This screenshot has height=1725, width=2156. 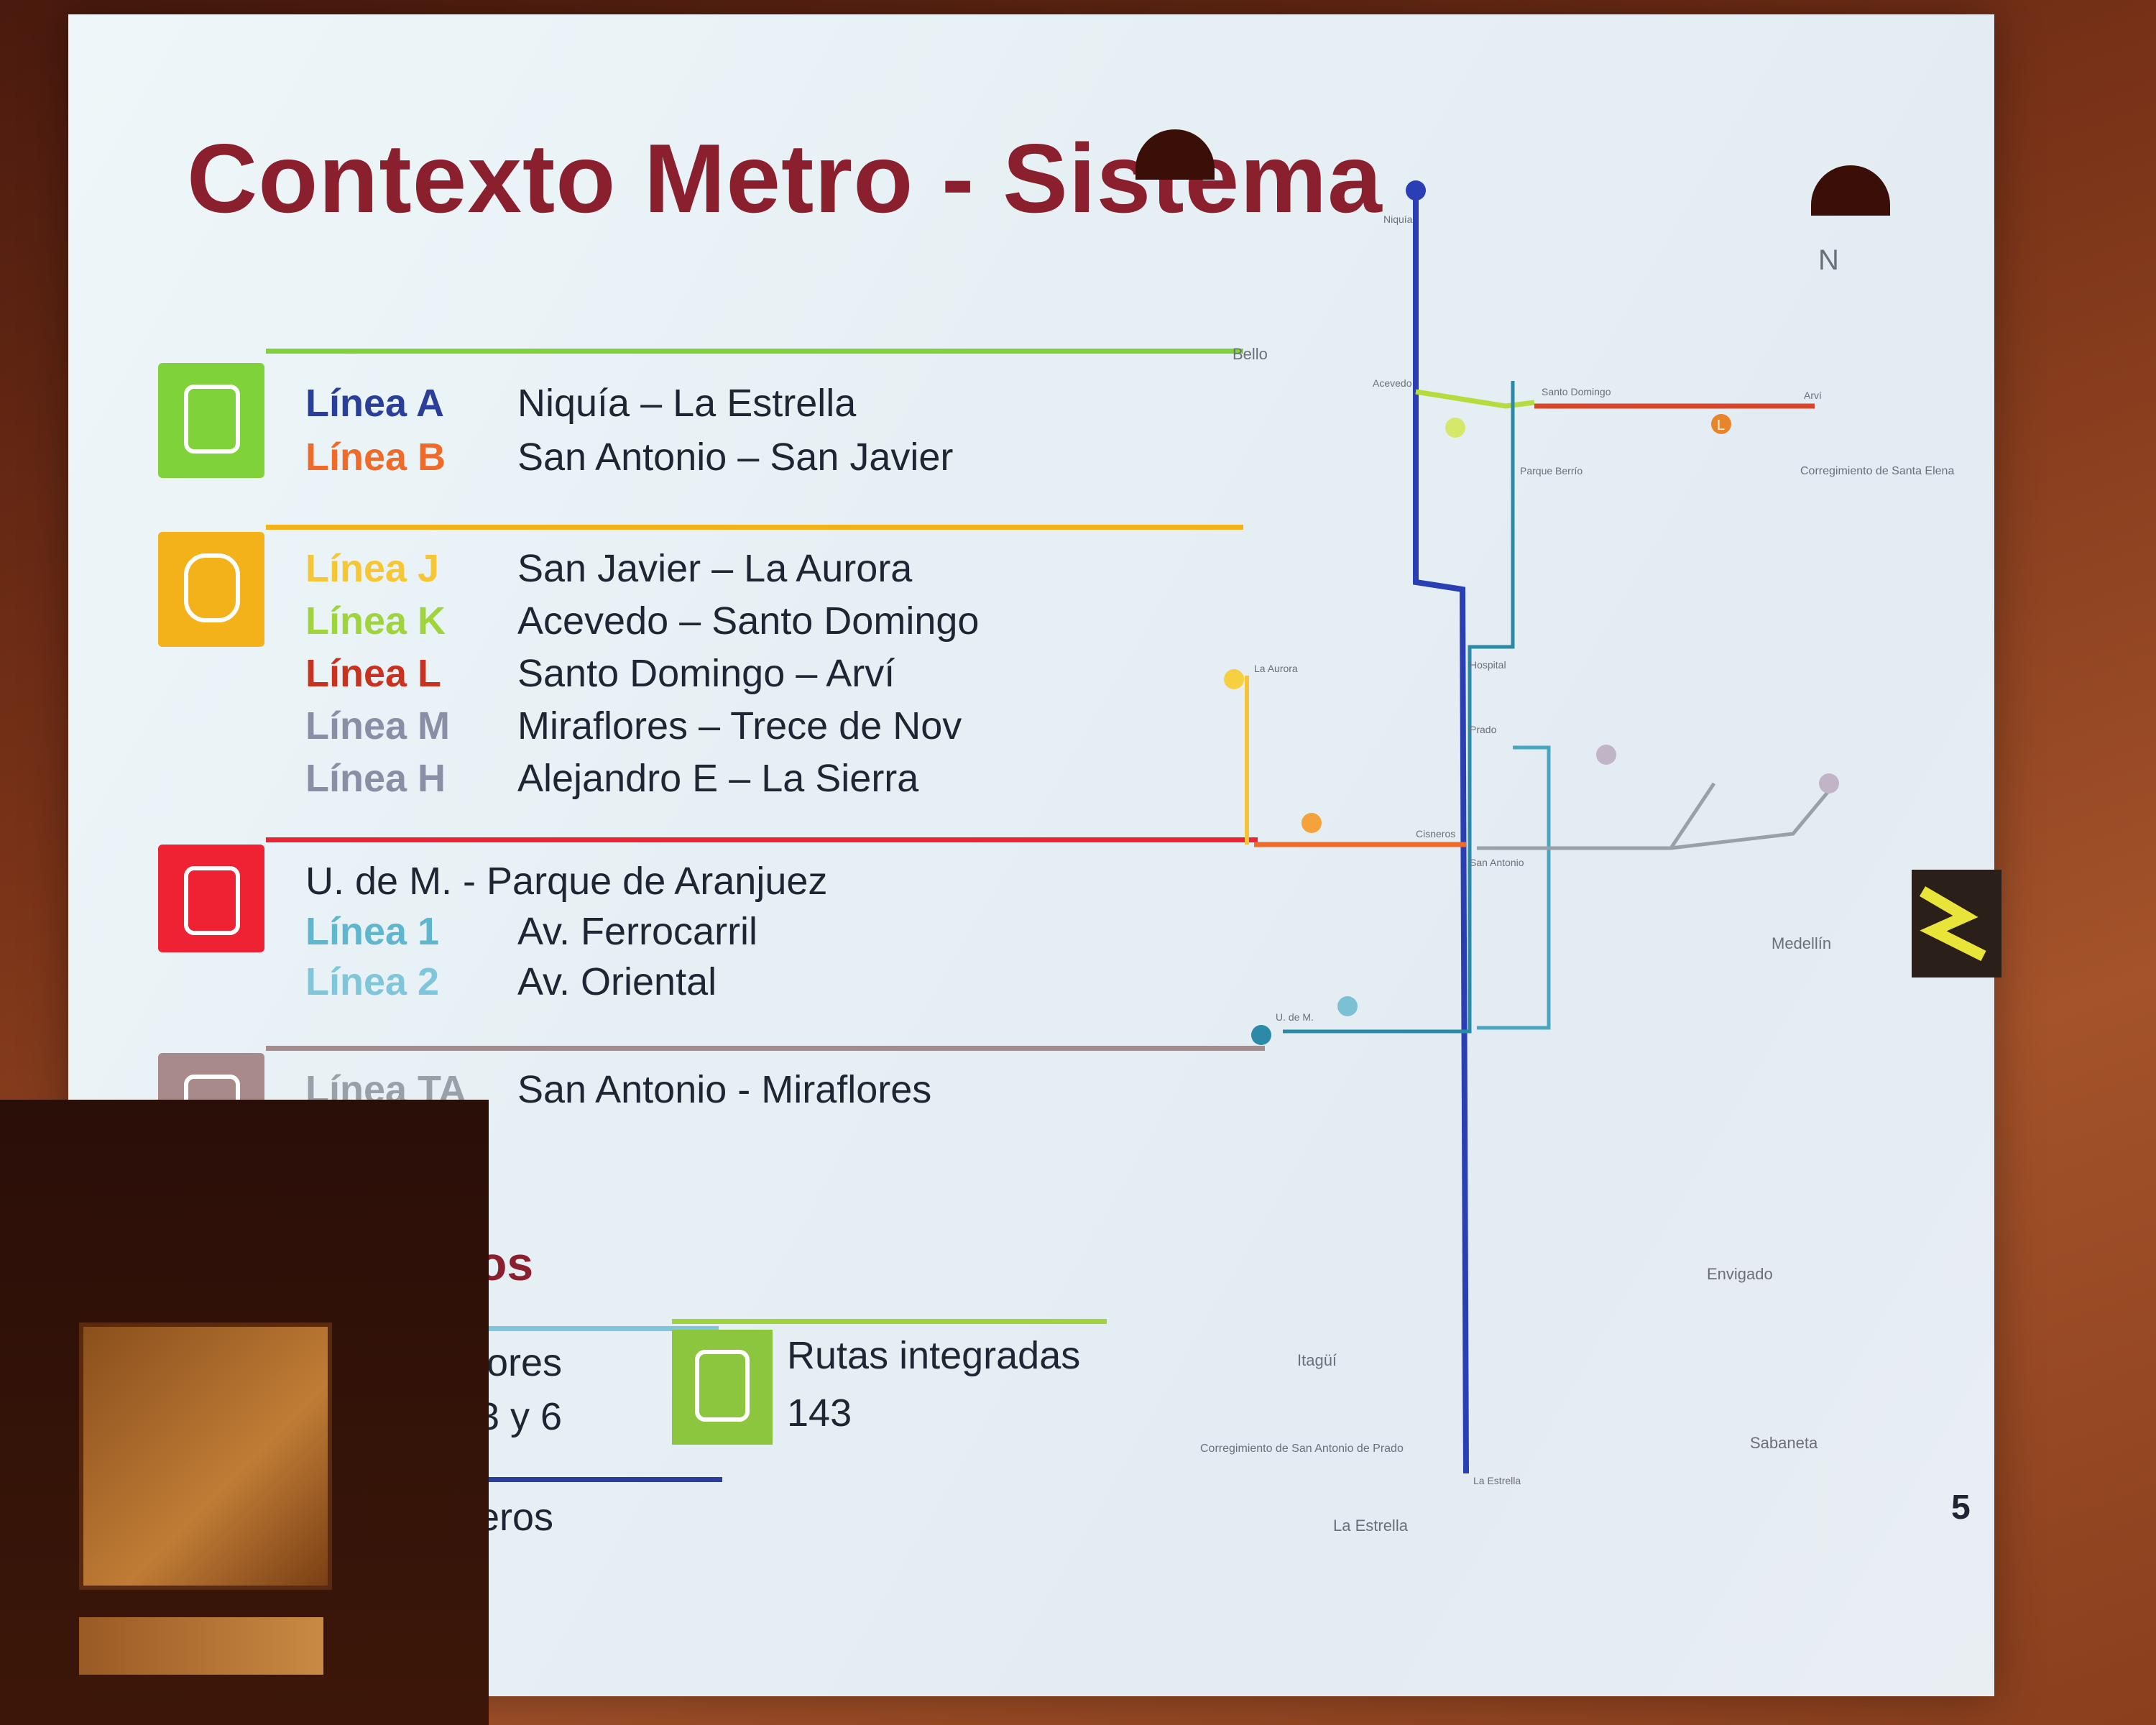 What do you see at coordinates (1416, 190) in the screenshot?
I see `line-a-badge-icon` at bounding box center [1416, 190].